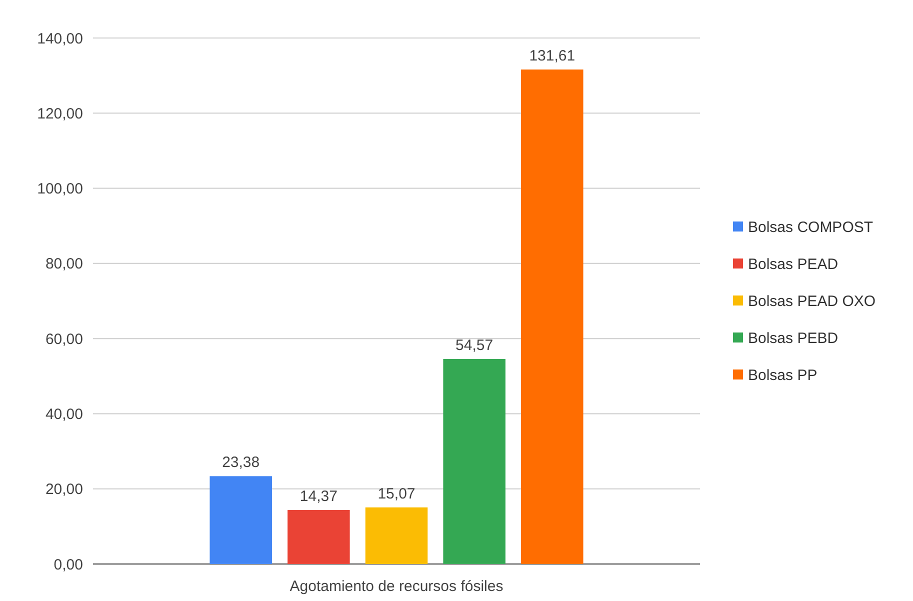  Describe the element at coordinates (475, 345) in the screenshot. I see `data-label: 54,57` at that location.